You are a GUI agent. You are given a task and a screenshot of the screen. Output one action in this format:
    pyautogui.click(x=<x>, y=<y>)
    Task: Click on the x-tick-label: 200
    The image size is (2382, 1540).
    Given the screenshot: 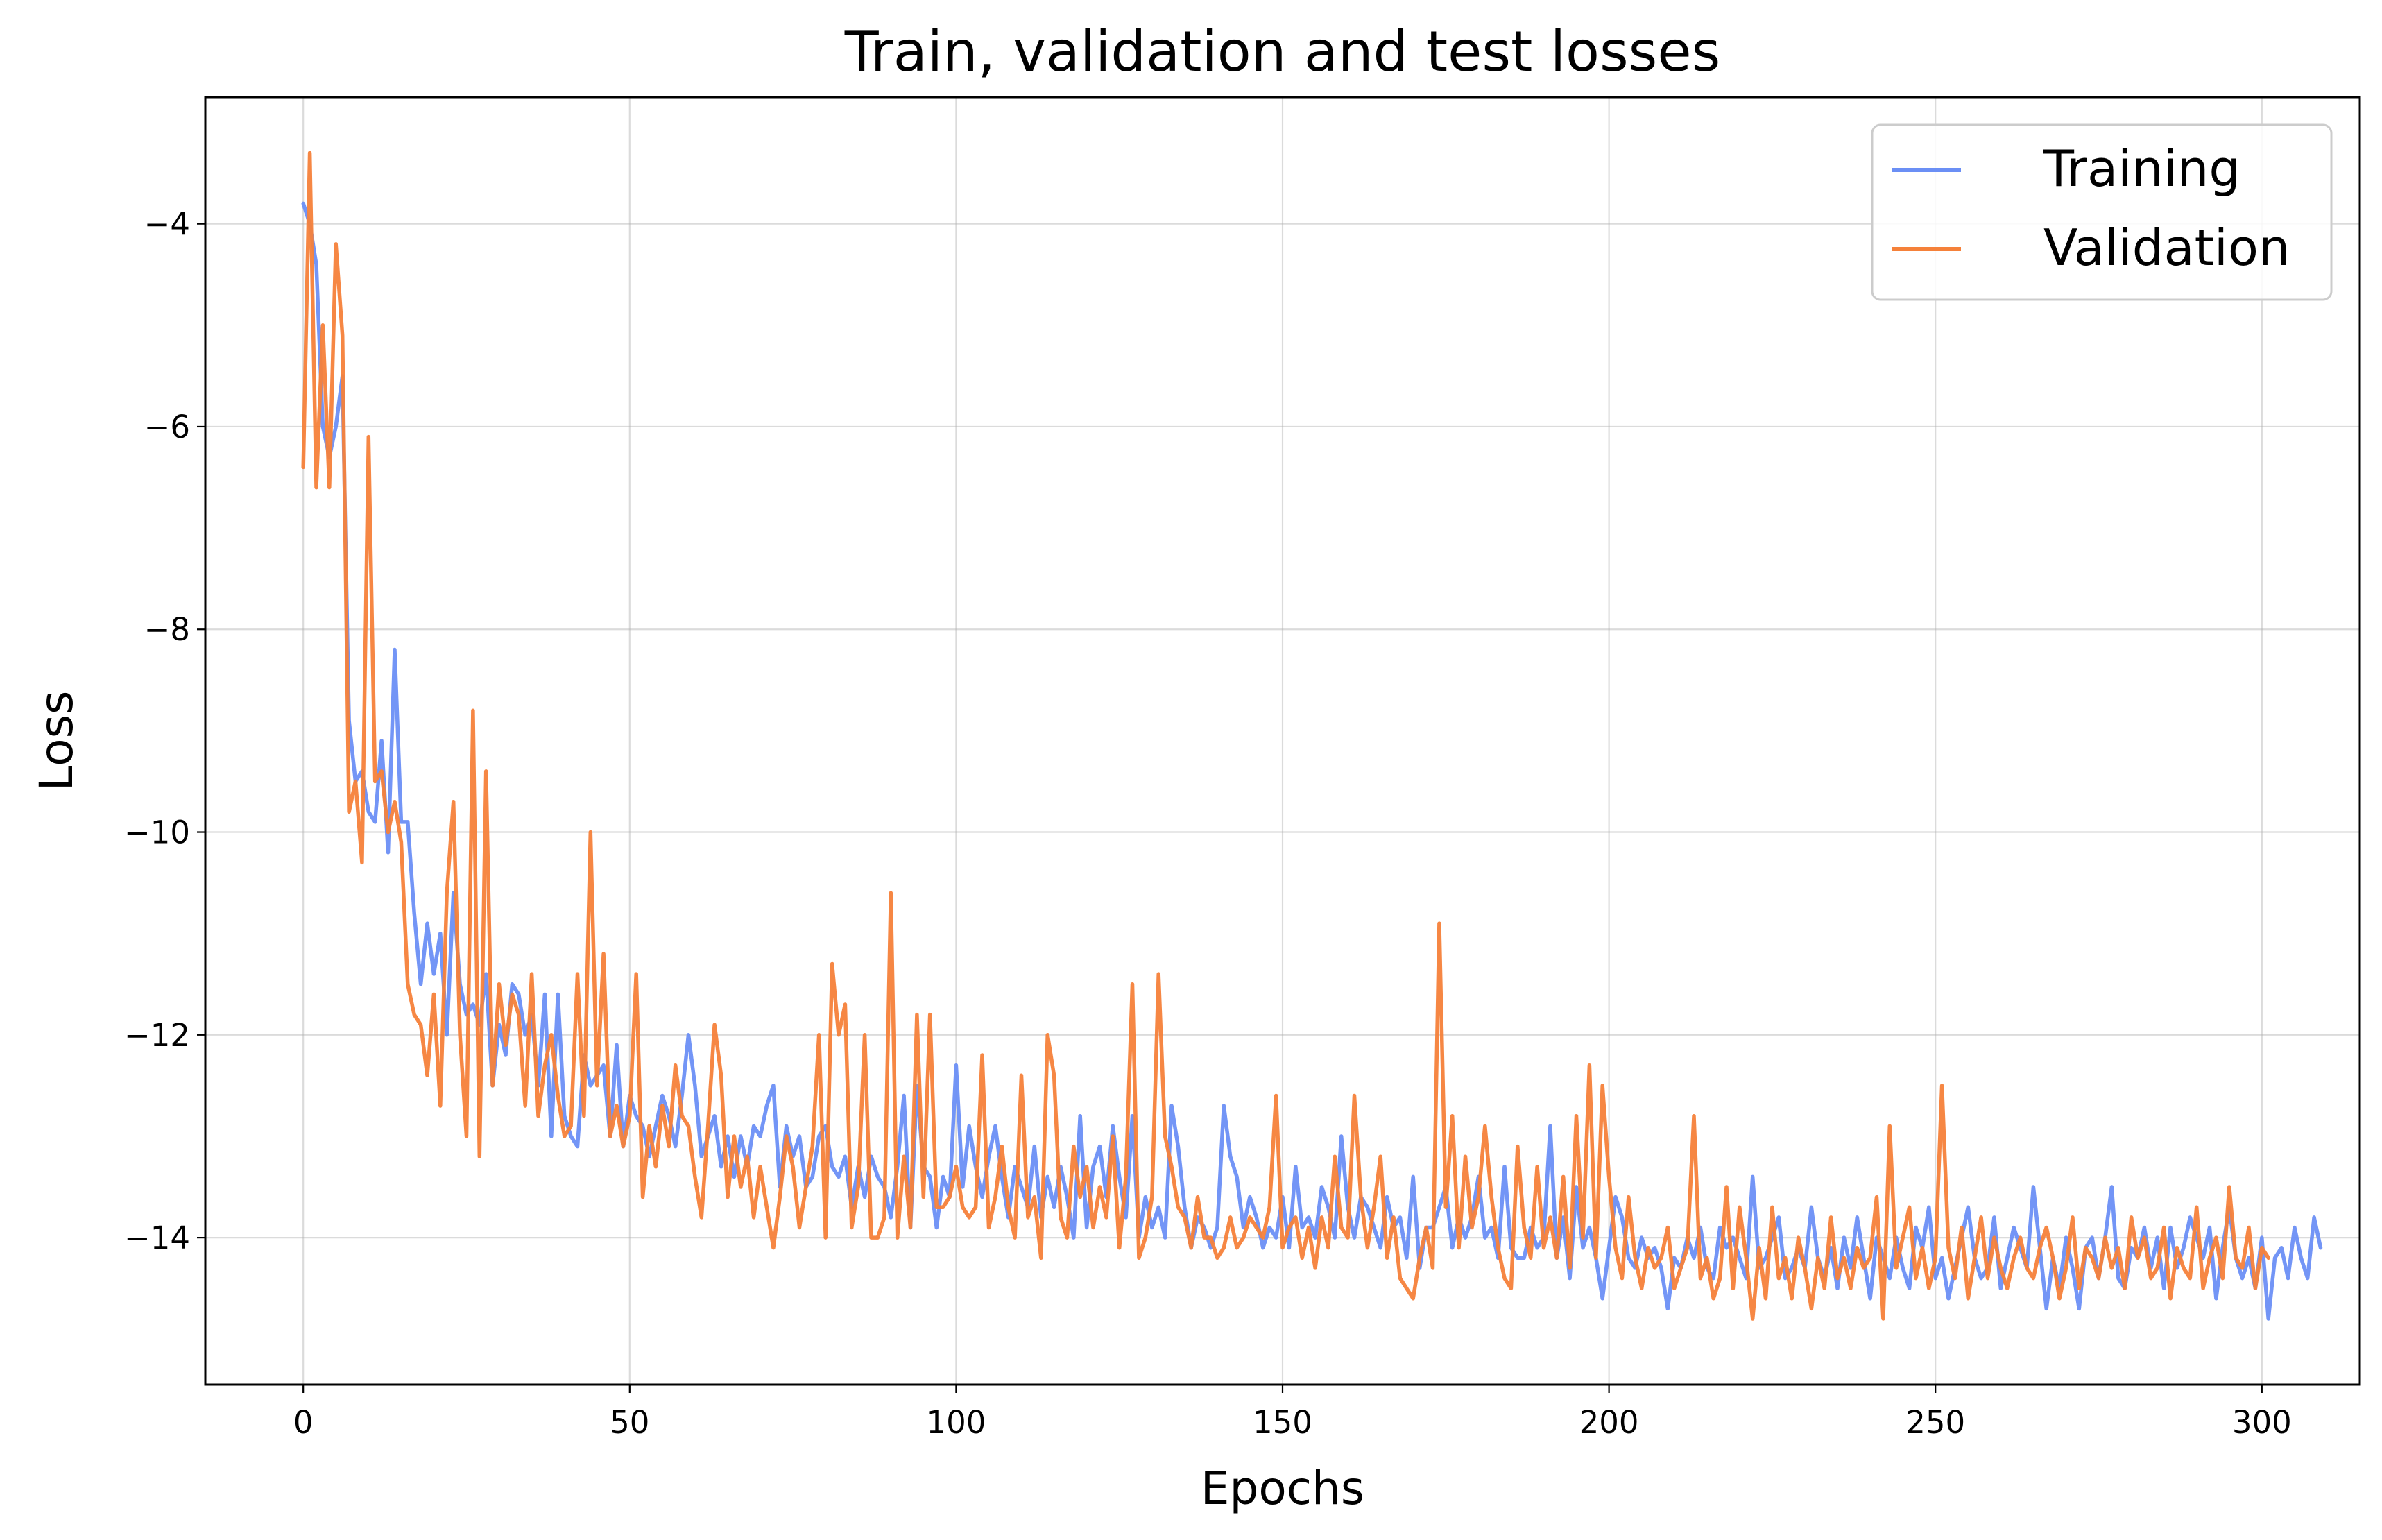 What is the action you would take?
    pyautogui.click(x=1609, y=1422)
    